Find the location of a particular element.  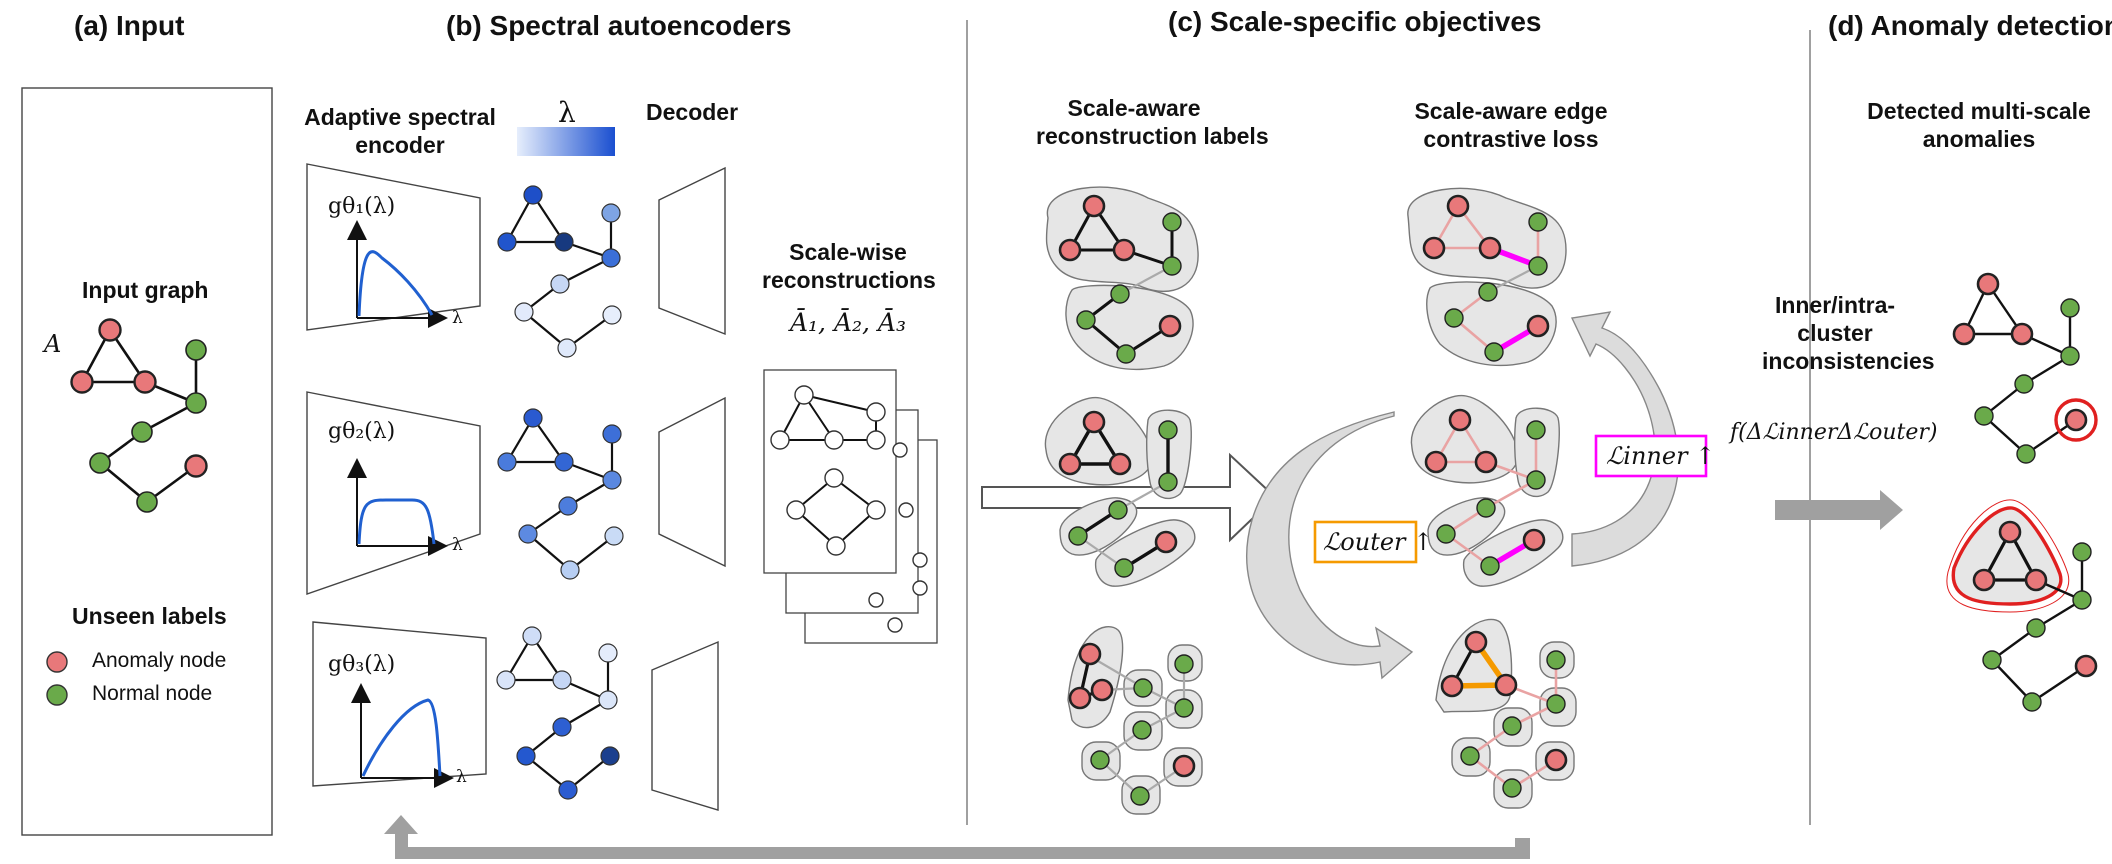

inconsistency-title: Inner/intra- cluster inconsistencies is located at coordinates (1848, 333).